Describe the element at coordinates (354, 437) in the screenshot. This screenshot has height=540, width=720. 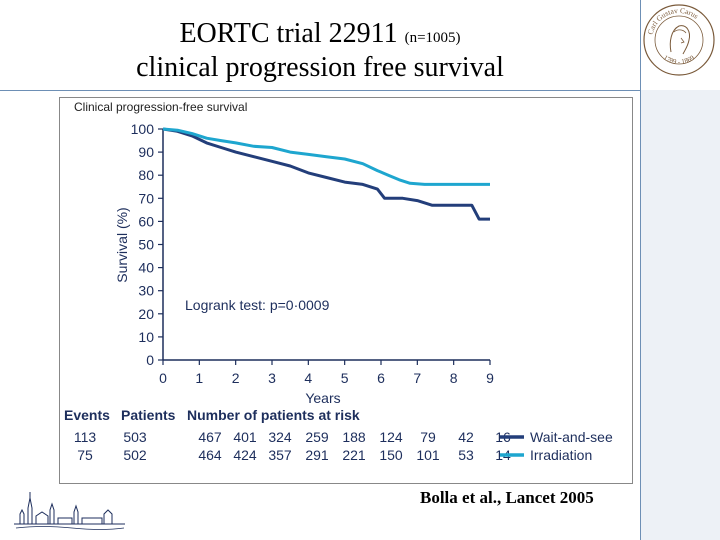
I see `risk-at-risk-value: 188` at that location.